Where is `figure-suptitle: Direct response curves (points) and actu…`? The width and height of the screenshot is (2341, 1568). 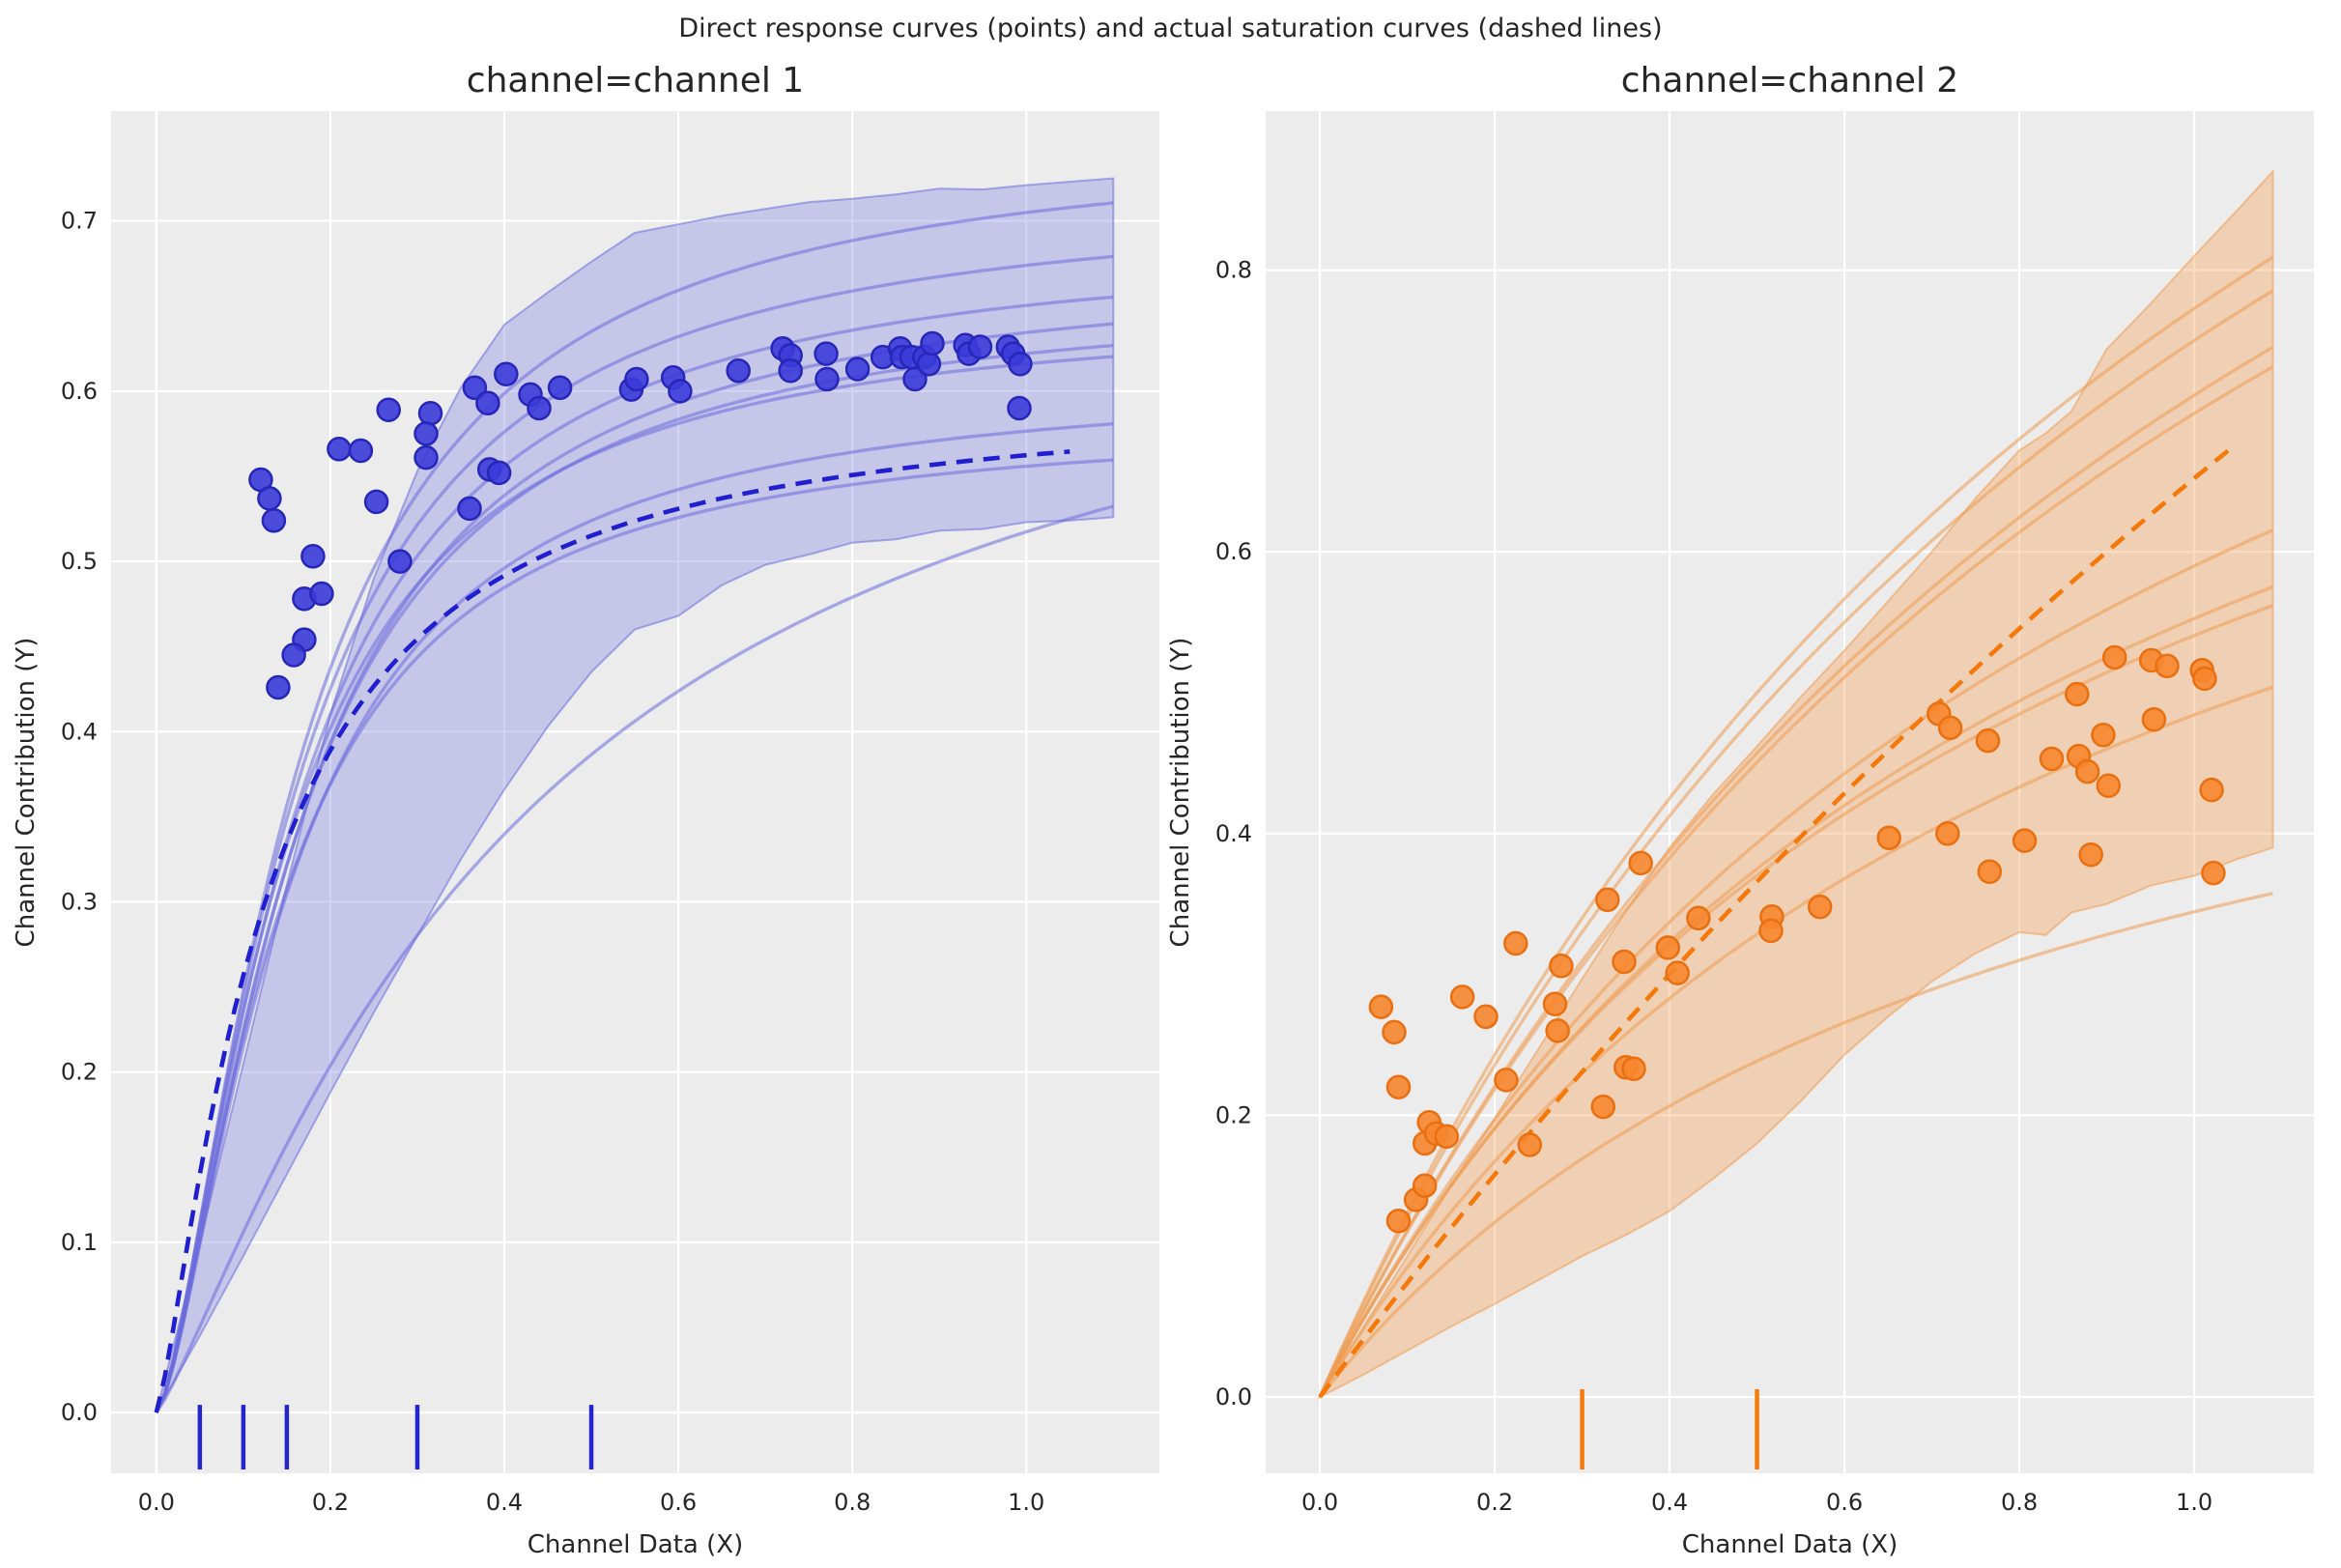
figure-suptitle: Direct response curves (points) and actu… is located at coordinates (1171, 28).